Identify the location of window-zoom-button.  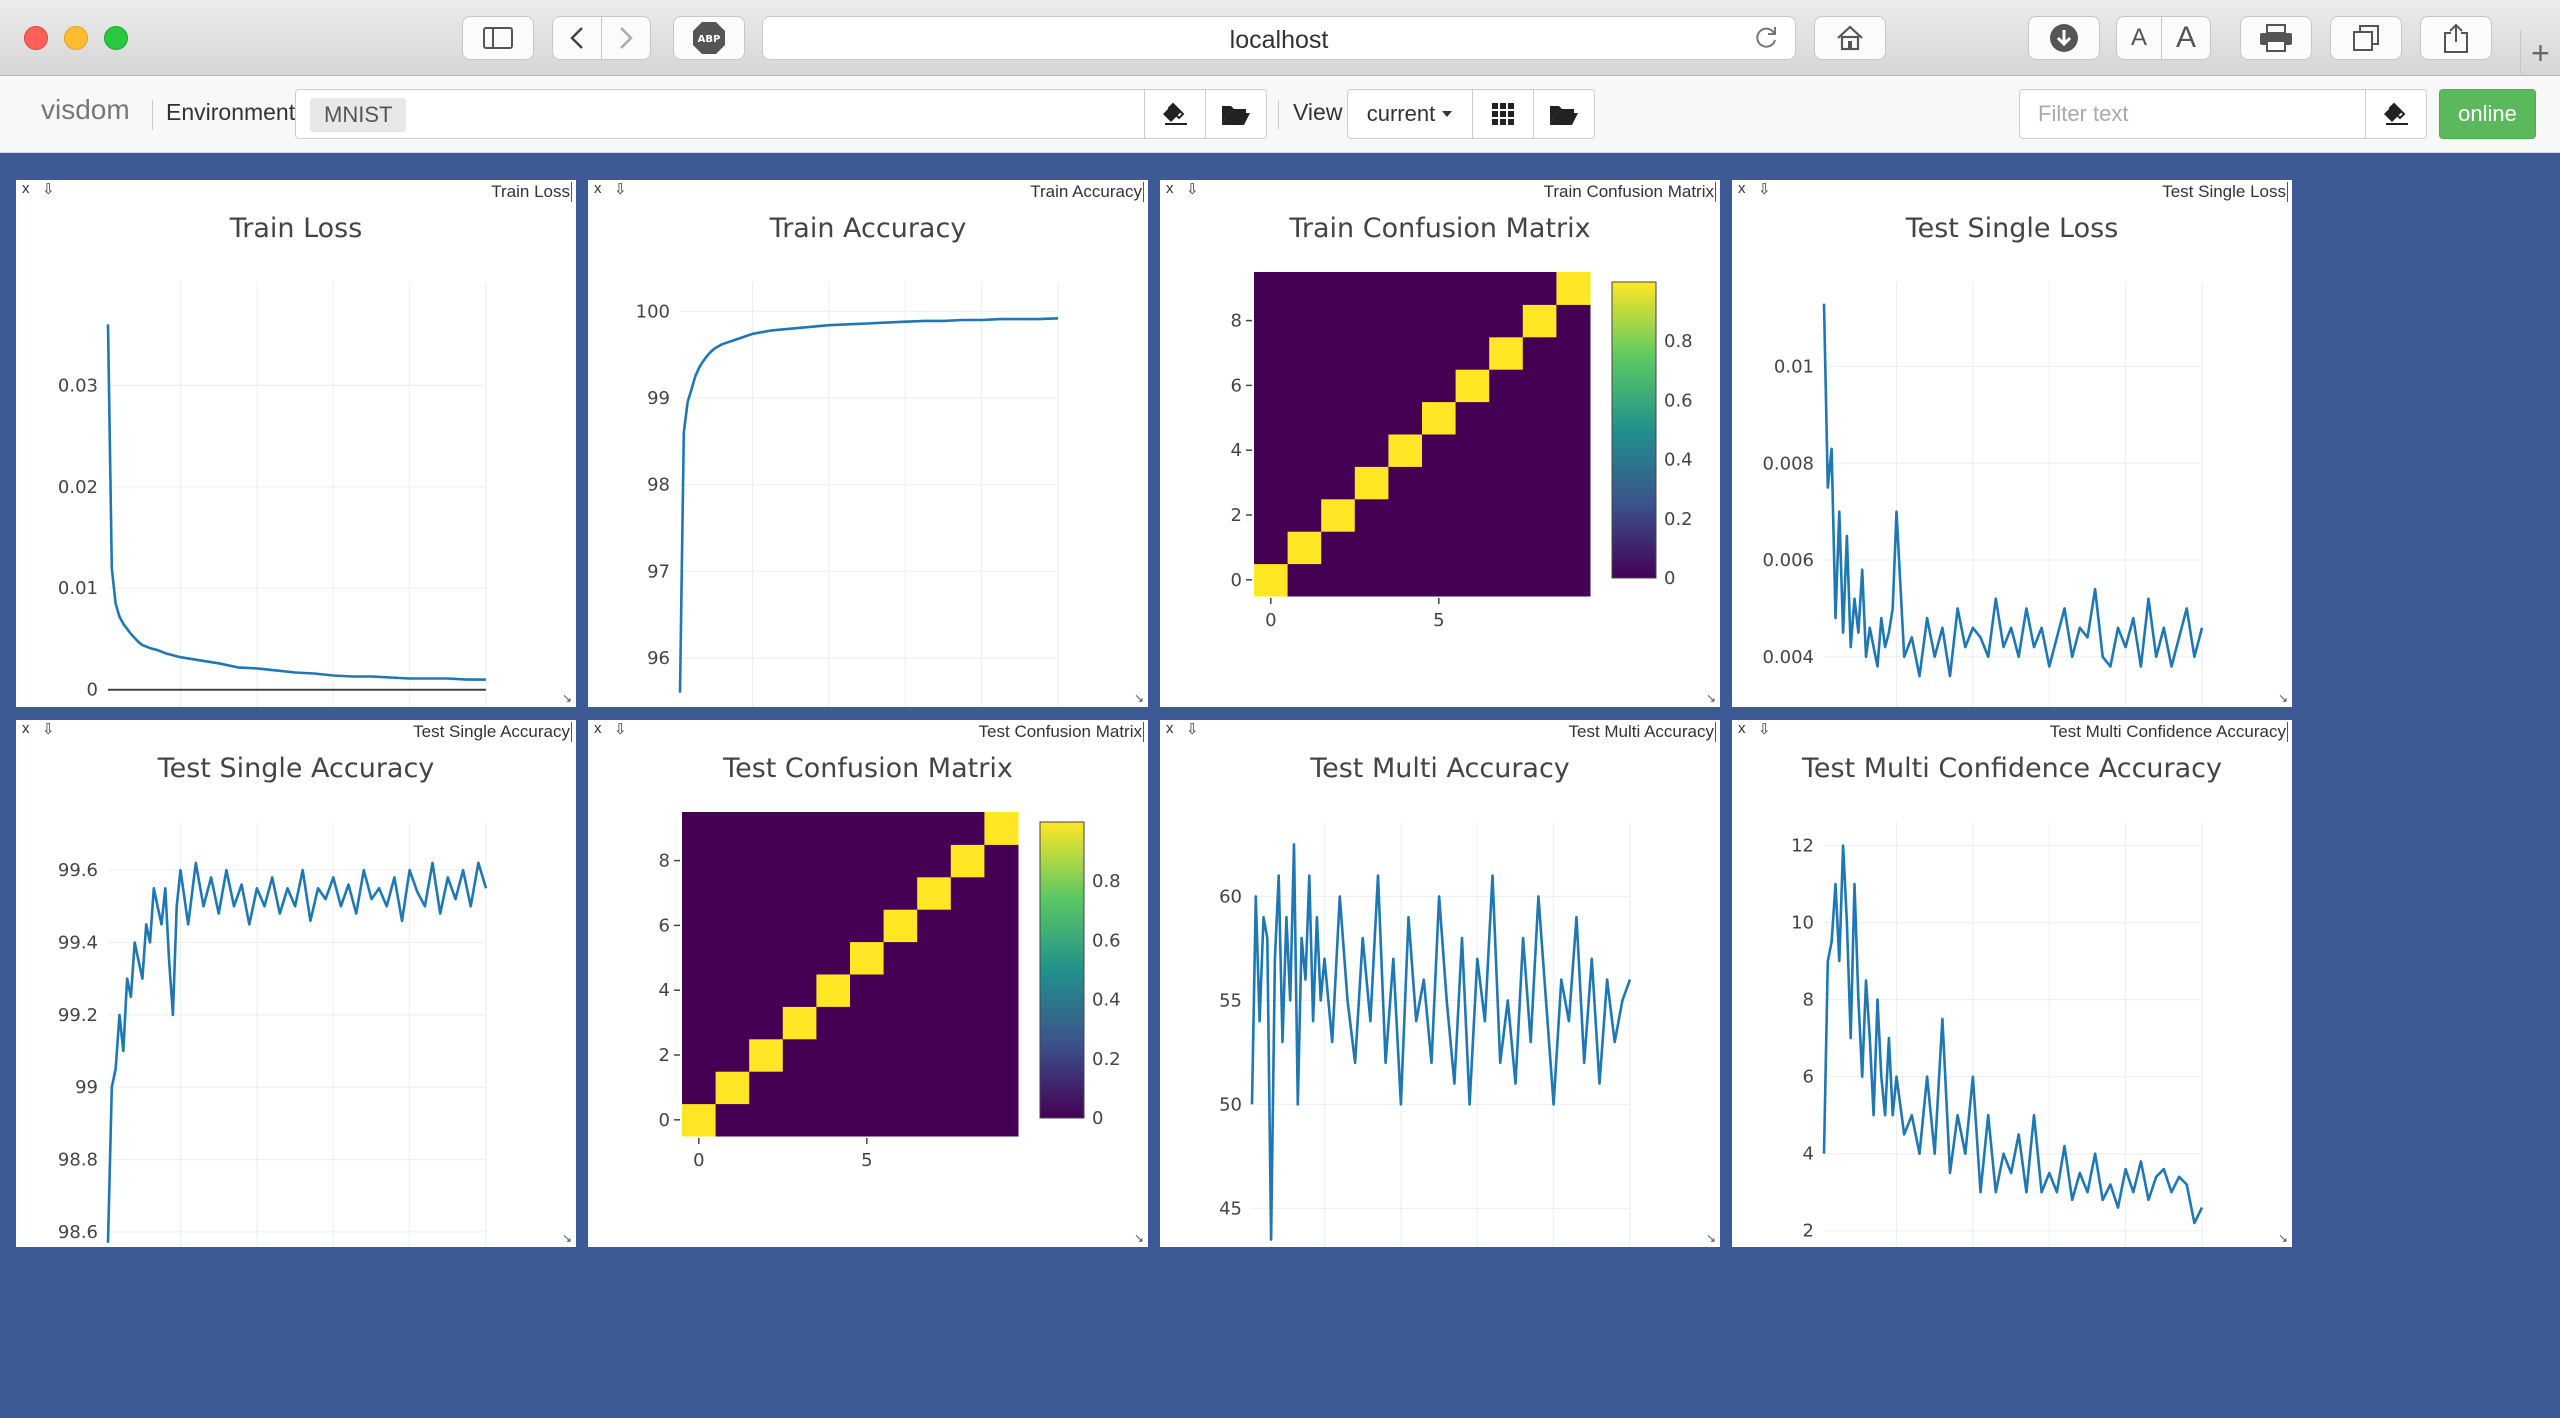
(116, 38).